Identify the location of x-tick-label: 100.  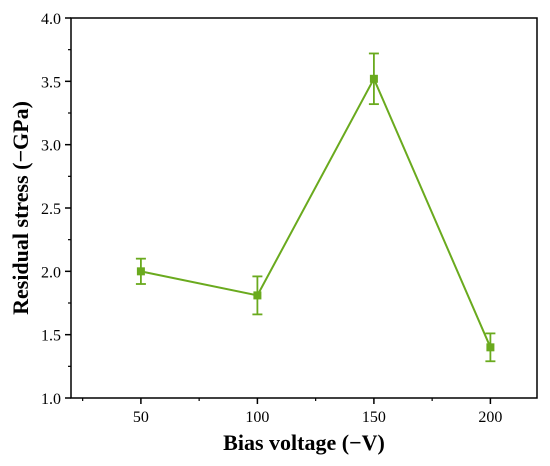
(257, 417).